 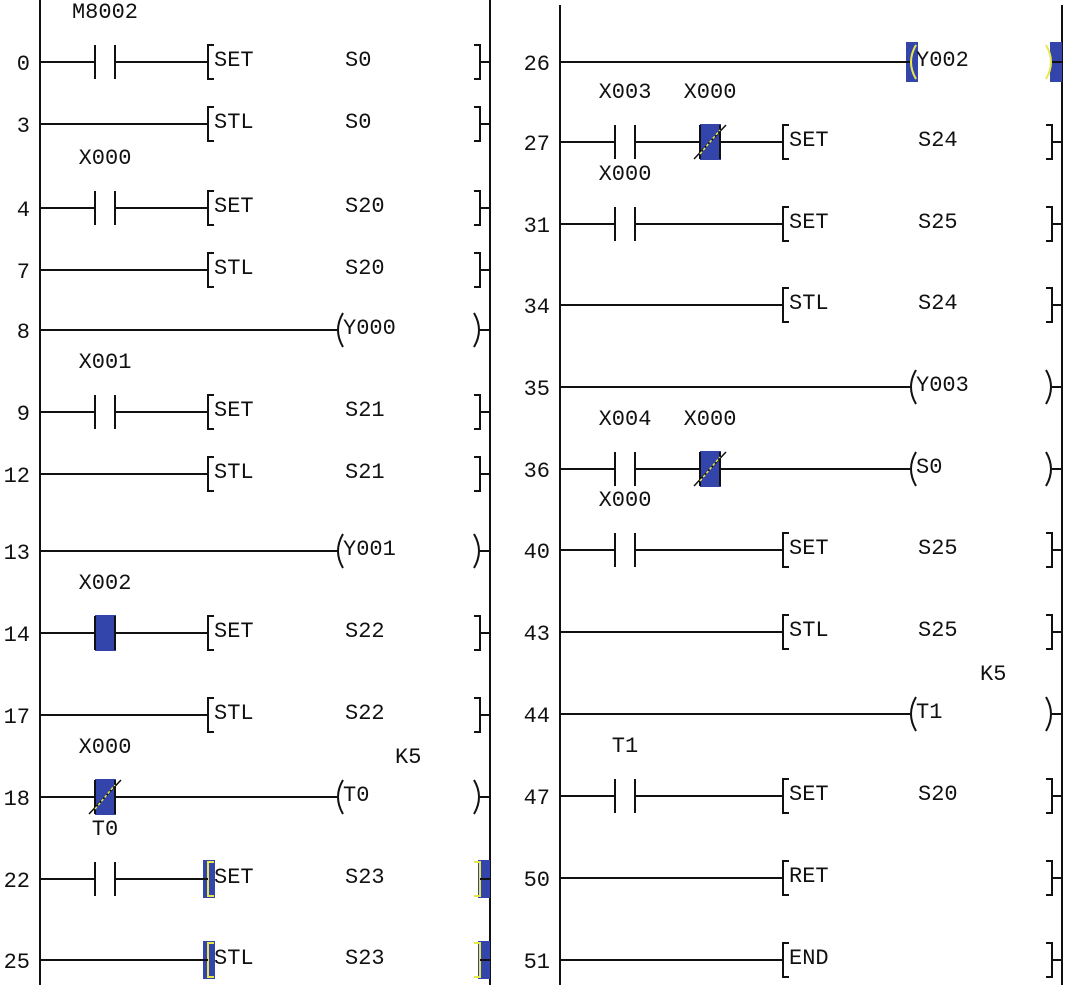 I want to click on instruction-block: STL S20, so click(x=348, y=270).